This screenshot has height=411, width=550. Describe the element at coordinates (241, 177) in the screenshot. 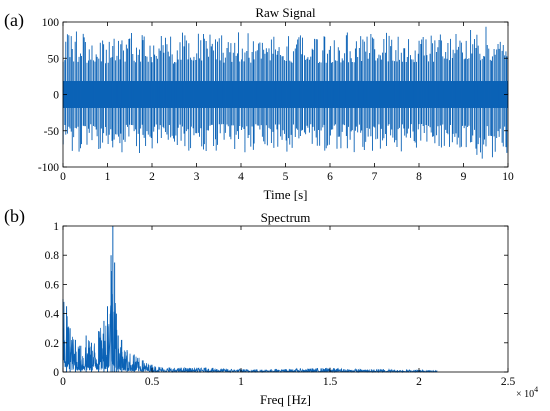

I see `a-x-tick-label: 4` at that location.